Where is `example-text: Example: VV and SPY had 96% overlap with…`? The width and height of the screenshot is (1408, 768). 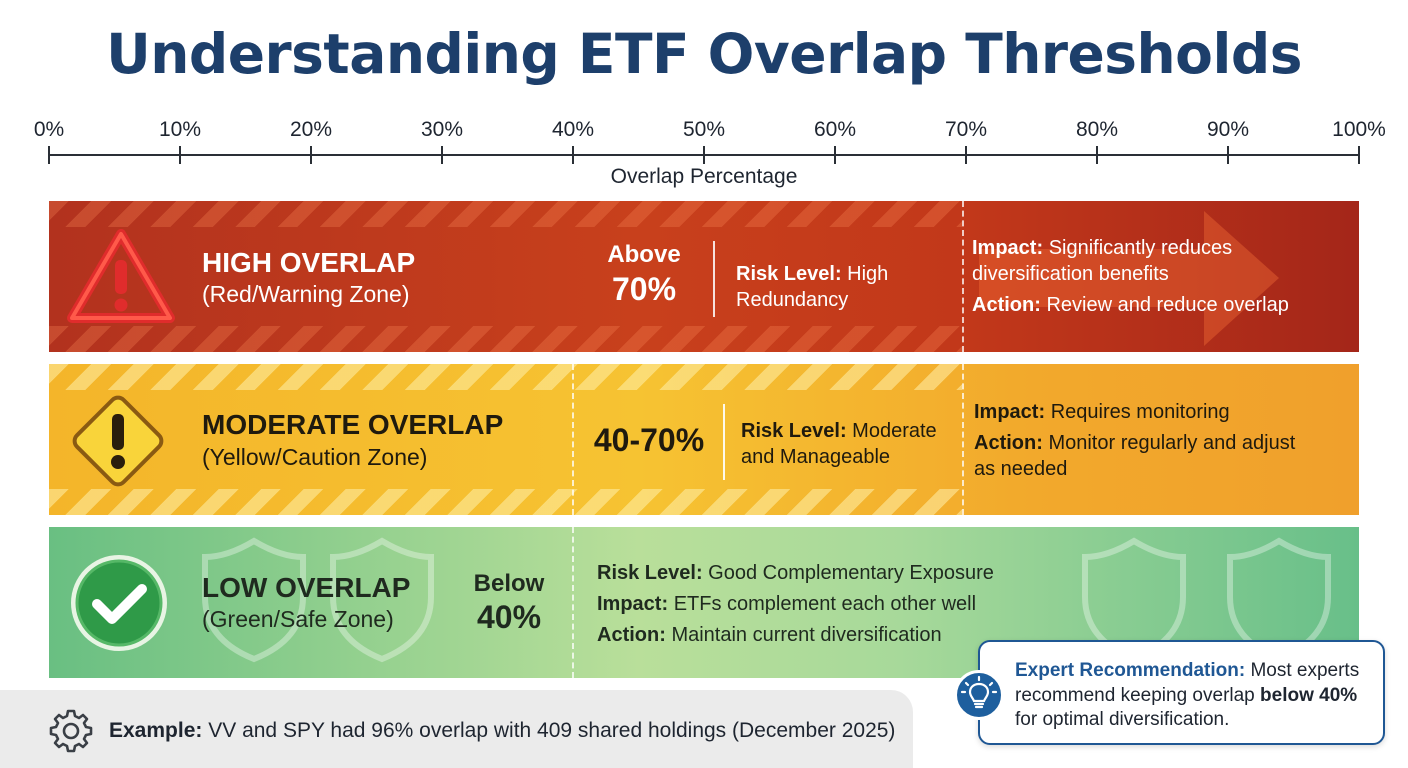
example-text: Example: VV and SPY had 96% overlap with… is located at coordinates (502, 730).